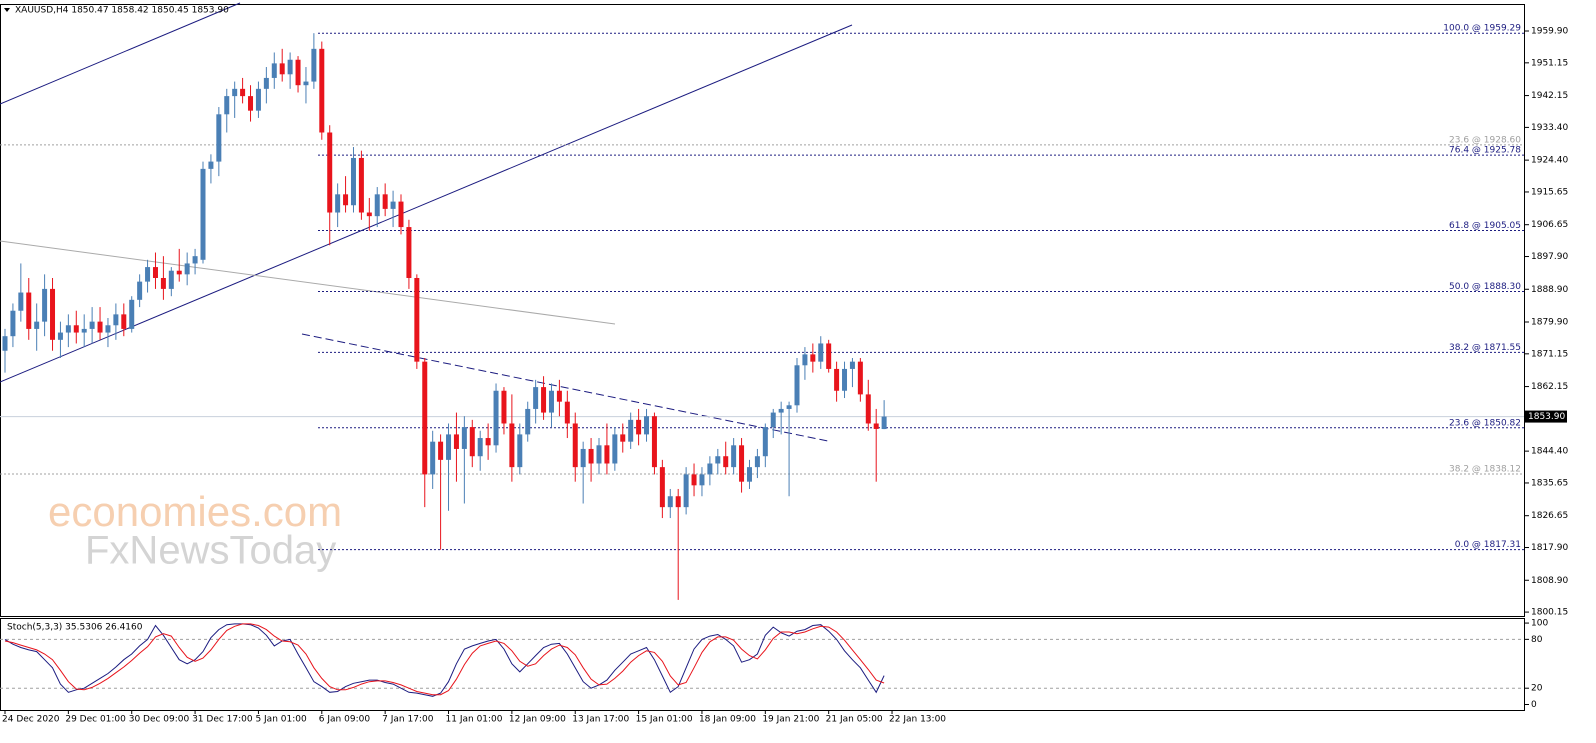 This screenshot has height=743, width=1596. Describe the element at coordinates (664, 720) in the screenshot. I see `x-tick-label: 15 Jan 01:00` at that location.